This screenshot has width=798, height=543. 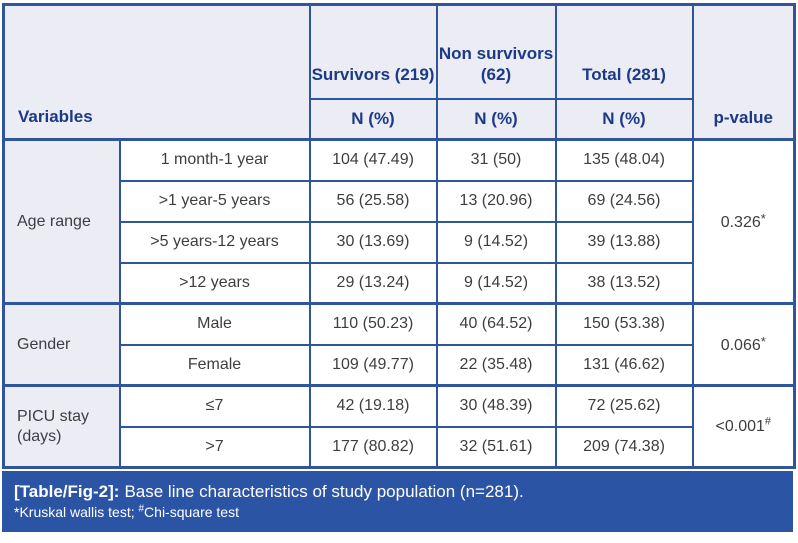 What do you see at coordinates (743, 221) in the screenshot?
I see `p-value-age-range: 0.326*` at bounding box center [743, 221].